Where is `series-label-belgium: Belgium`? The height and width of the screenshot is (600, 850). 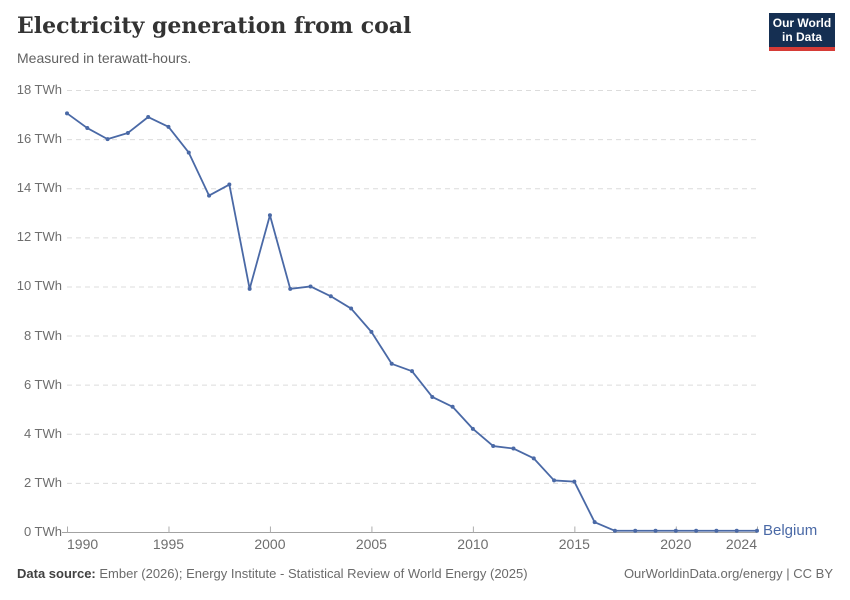
series-label-belgium: Belgium is located at coordinates (790, 530).